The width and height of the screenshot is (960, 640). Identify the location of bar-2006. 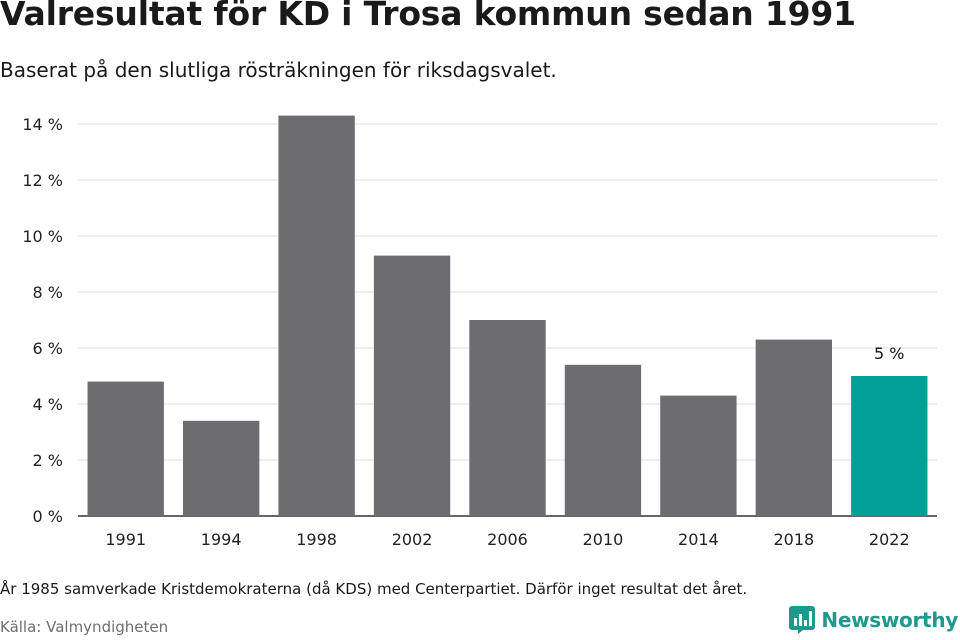
(507, 418).